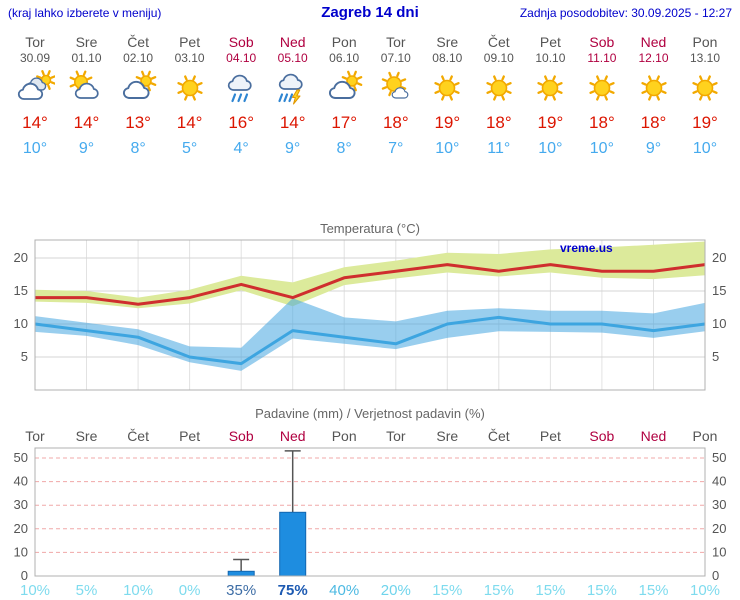  I want to click on day-name: Pet, so click(550, 42).